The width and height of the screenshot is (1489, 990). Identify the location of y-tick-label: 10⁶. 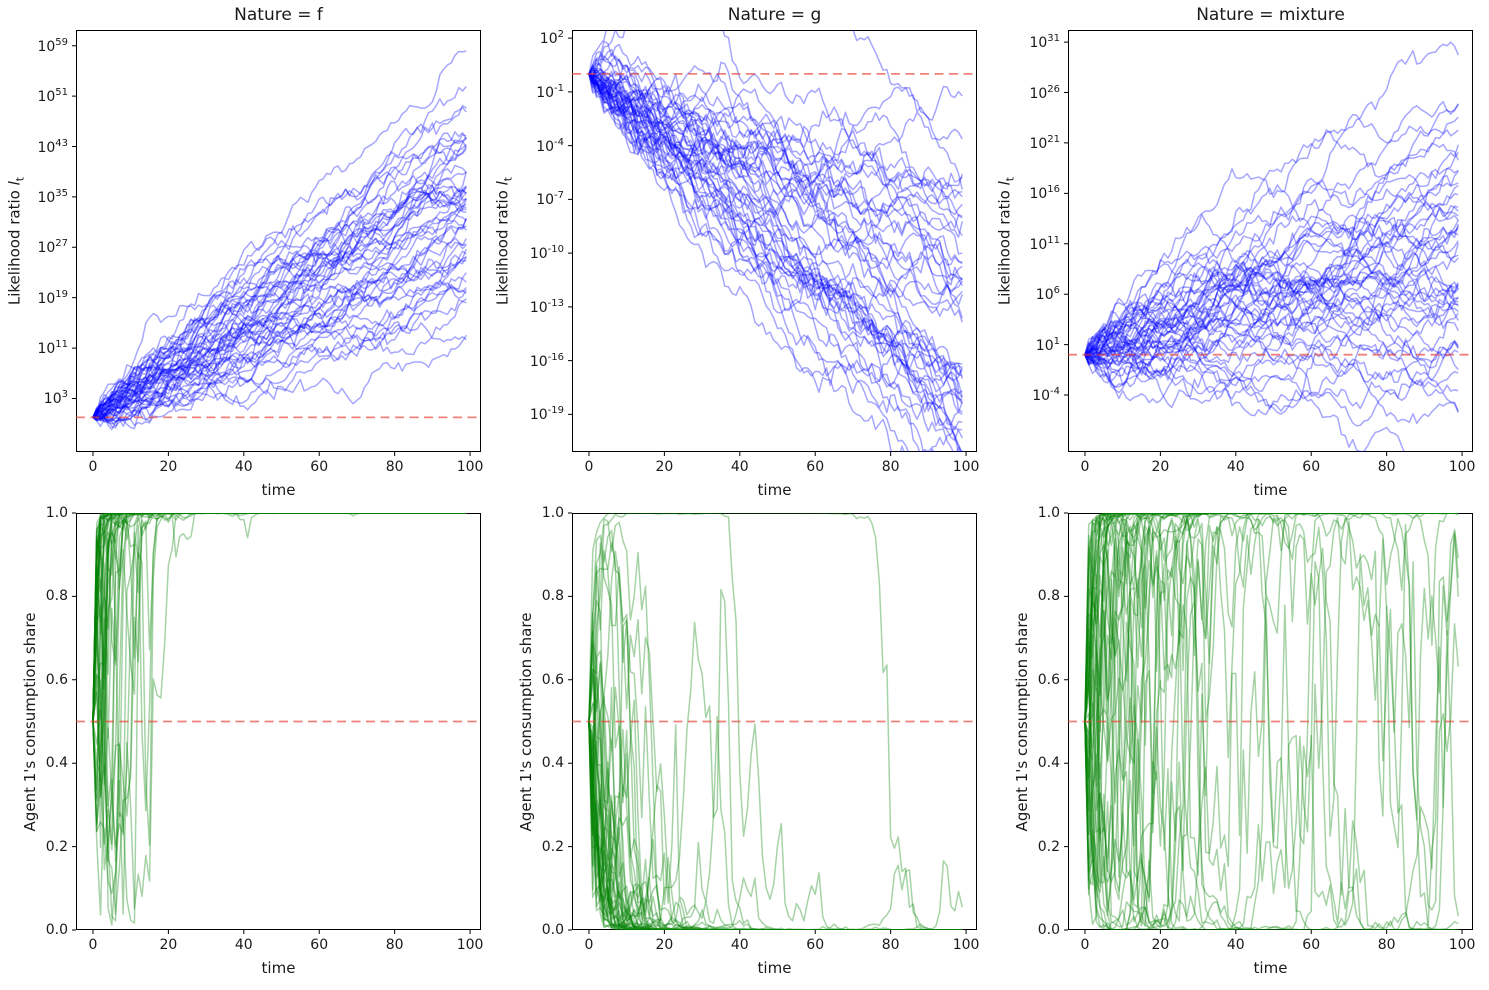
(1047, 294).